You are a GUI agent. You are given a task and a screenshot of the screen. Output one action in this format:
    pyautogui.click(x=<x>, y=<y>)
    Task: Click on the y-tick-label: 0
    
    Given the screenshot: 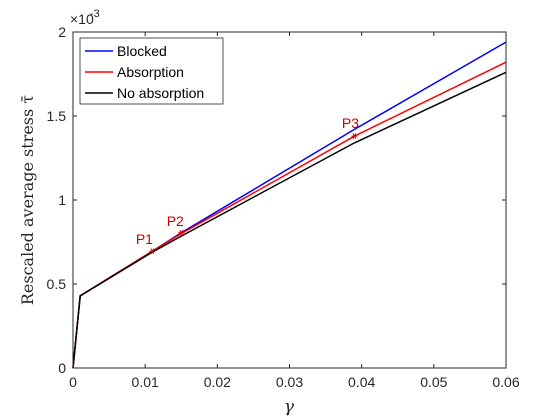 What is the action you would take?
    pyautogui.click(x=62, y=368)
    